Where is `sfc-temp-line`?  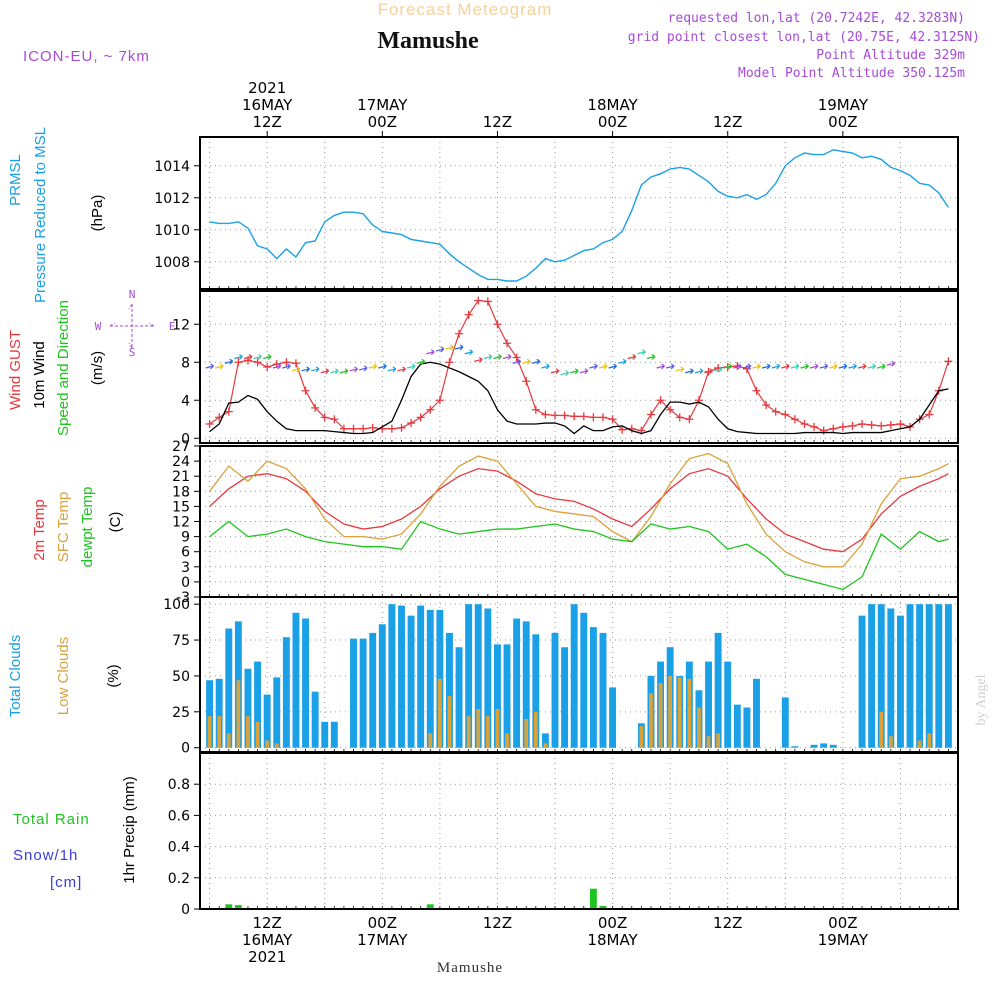 sfc-temp-line is located at coordinates (579, 510).